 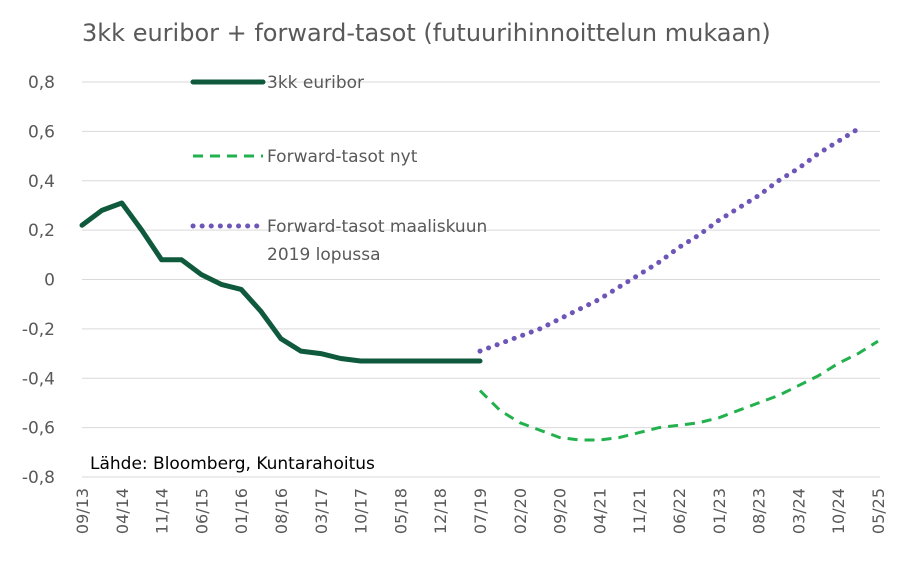 I want to click on x-tick-label: 03/24, so click(x=798, y=511).